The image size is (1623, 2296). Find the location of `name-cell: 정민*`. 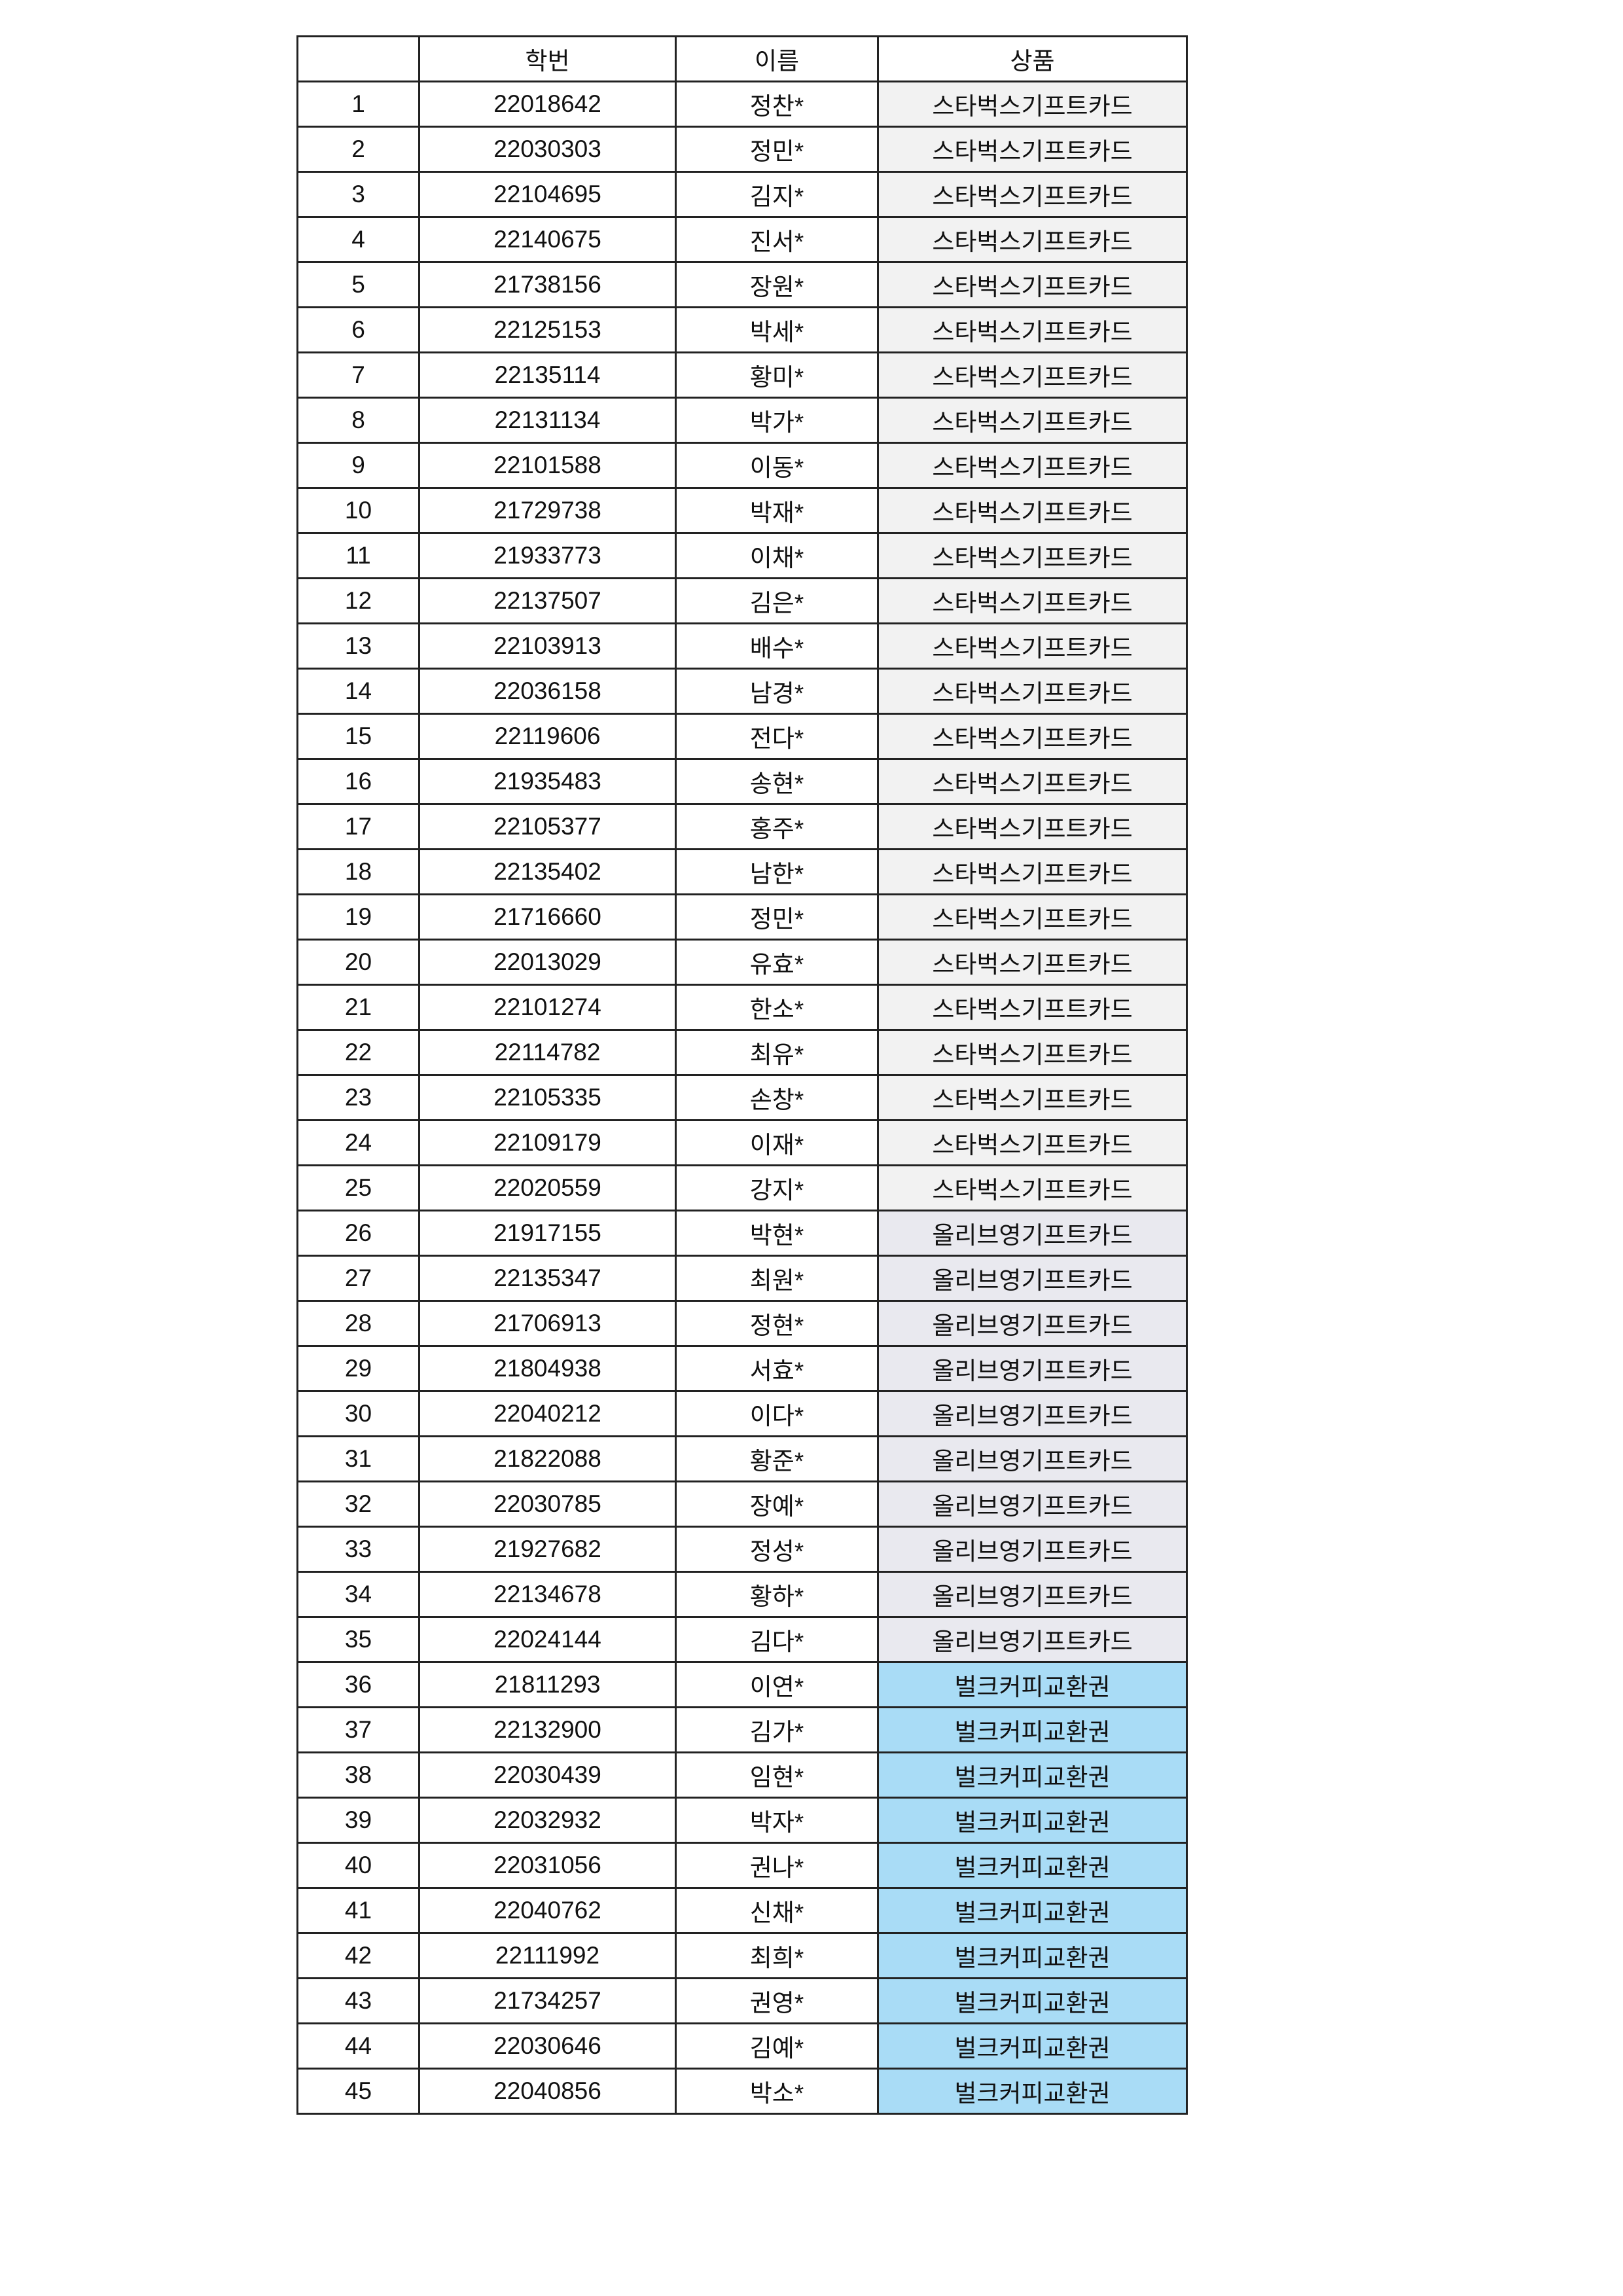

name-cell: 정민* is located at coordinates (777, 917).